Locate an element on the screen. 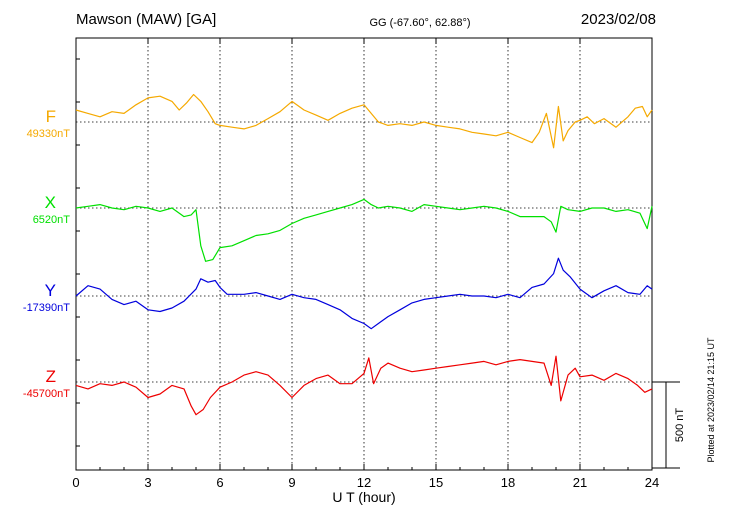  station-coords: GG (-67.60°, 62.88°) is located at coordinates (419, 23).